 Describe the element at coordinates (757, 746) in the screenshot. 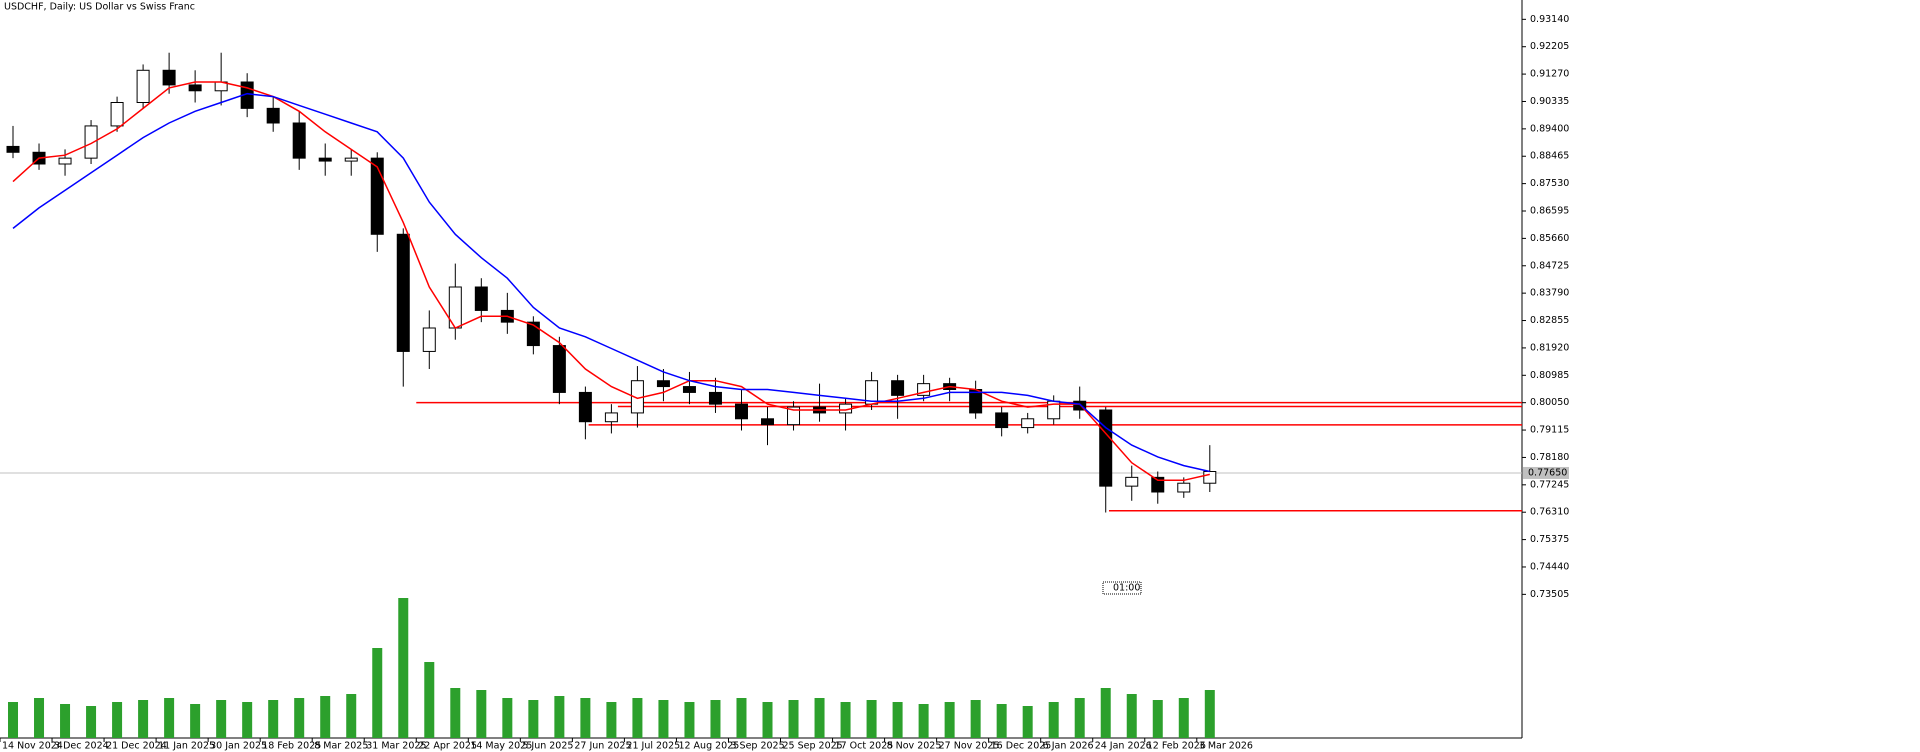

I see `x-tick-label: 3 Sep 2025` at that location.